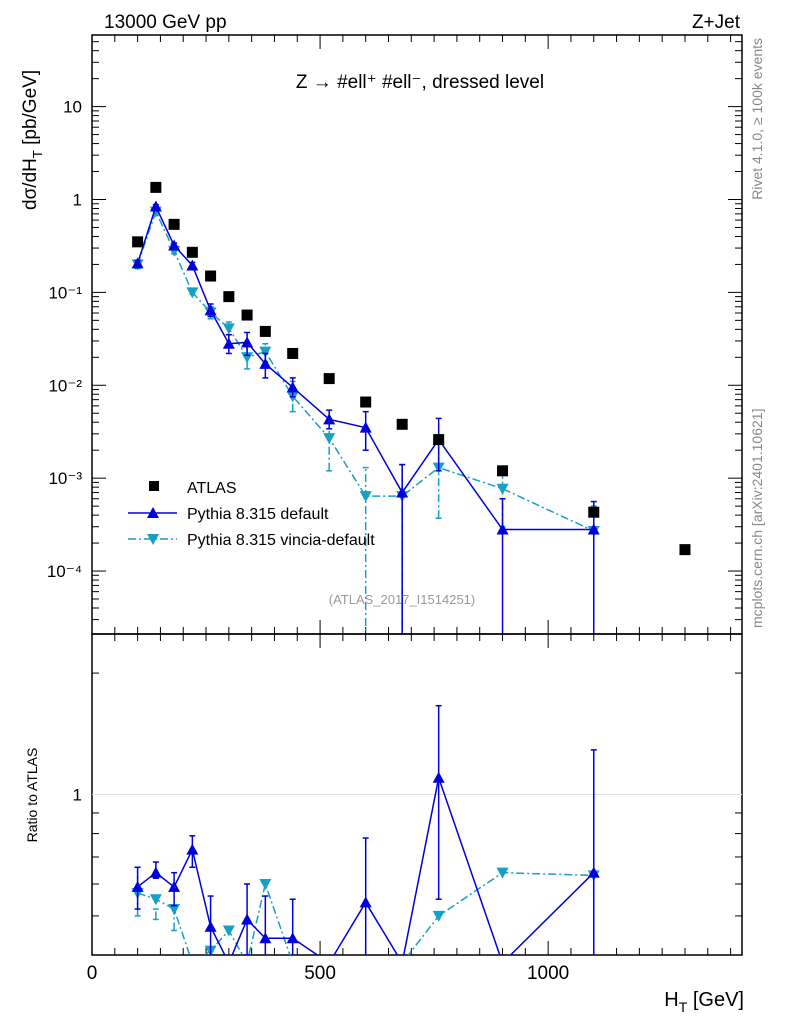 This screenshot has height=1024, width=786. I want to click on series-line-pythia-8-315-vincia-default, so click(365, 913).